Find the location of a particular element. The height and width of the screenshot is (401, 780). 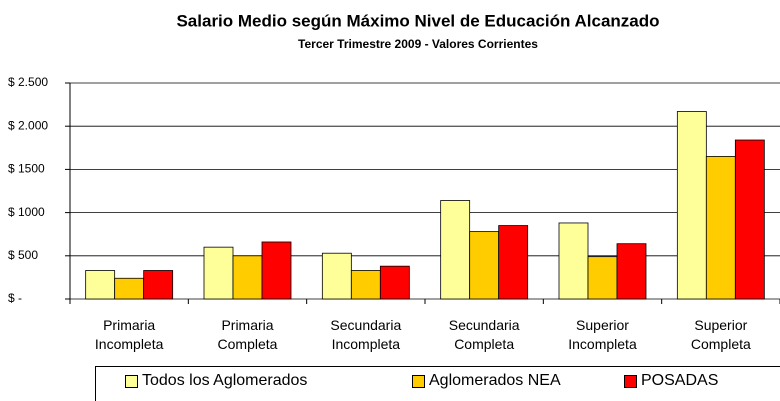

legend-item: Aglomerados NEA is located at coordinates (486, 381).